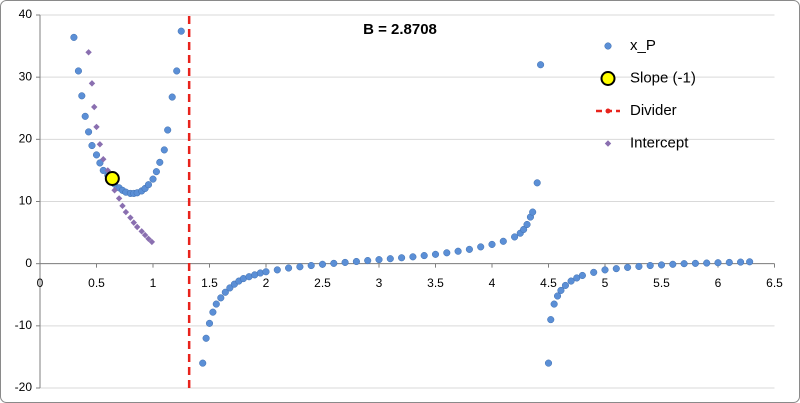 The width and height of the screenshot is (800, 403). What do you see at coordinates (26, 139) in the screenshot?
I see `y-tick-label: 20` at bounding box center [26, 139].